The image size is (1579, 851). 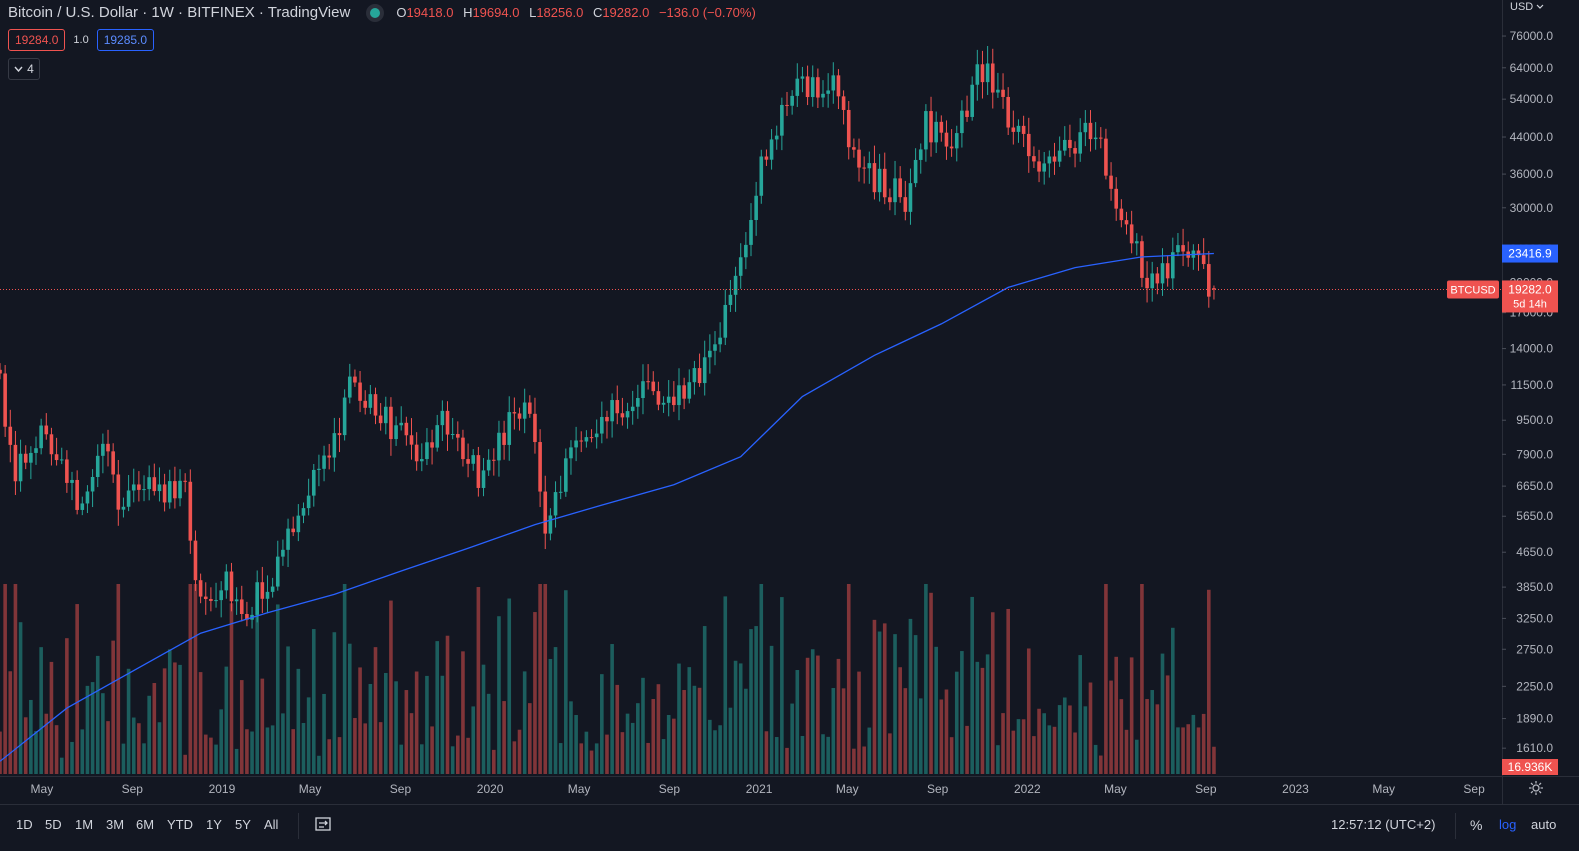 What do you see at coordinates (1527, 7) in the screenshot?
I see `currency-button: USD` at bounding box center [1527, 7].